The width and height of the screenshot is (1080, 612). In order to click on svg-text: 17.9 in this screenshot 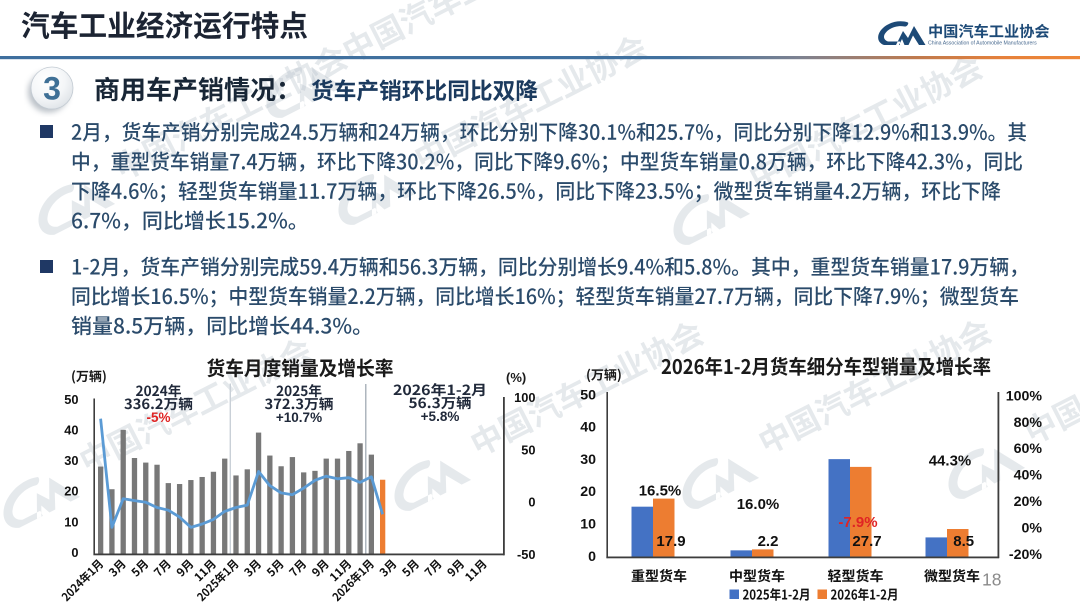, I will do `click(670, 541)`.